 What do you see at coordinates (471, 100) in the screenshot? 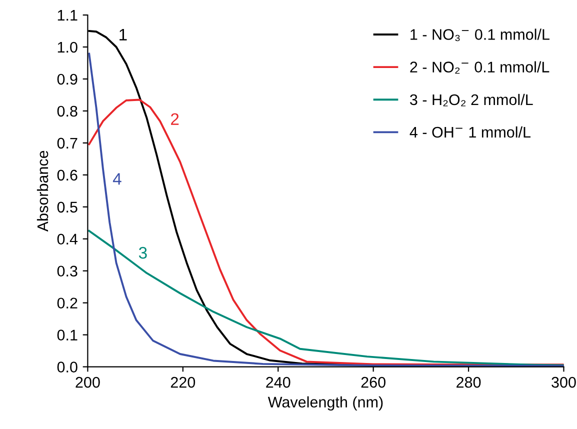
I see `legend-label: 3 - H₂O₂ 2 mmol/L` at bounding box center [471, 100].